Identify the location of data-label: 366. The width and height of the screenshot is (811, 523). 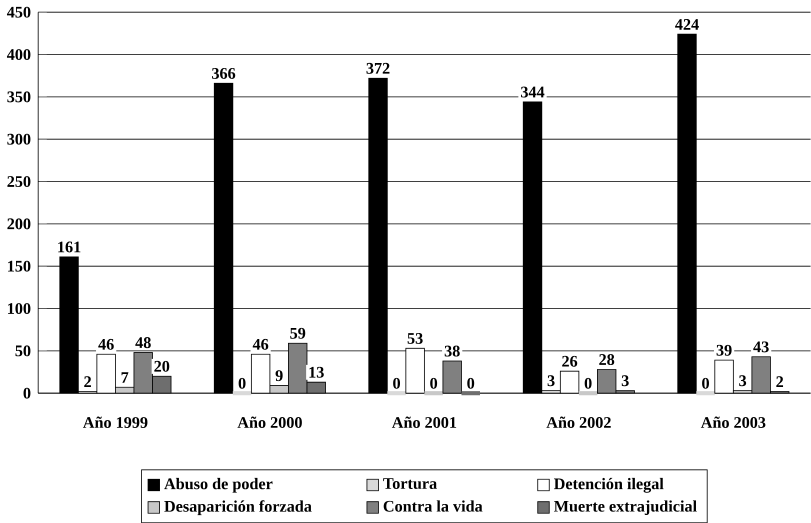
(224, 73).